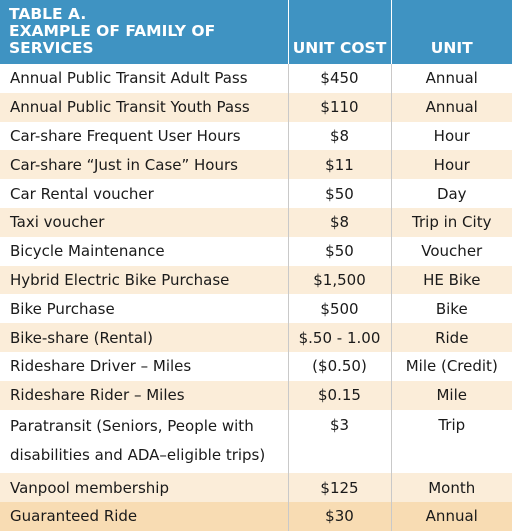  Describe the element at coordinates (144, 165) in the screenshot. I see `service-cell: Car-share “Just in Case” Hours` at that location.